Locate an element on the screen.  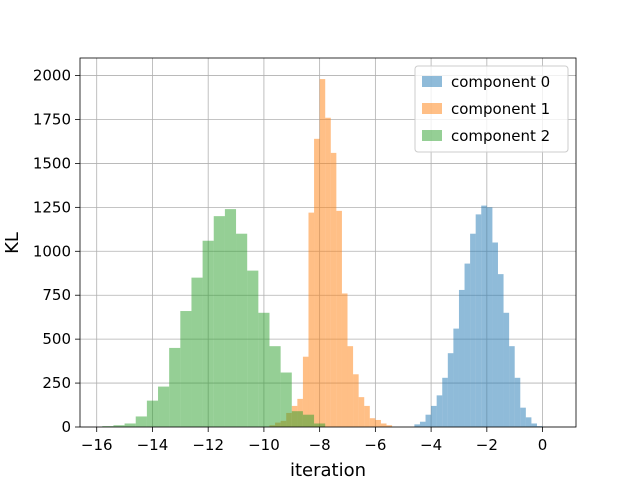
legend: component 0 component 1 component 2 is located at coordinates (491, 109).